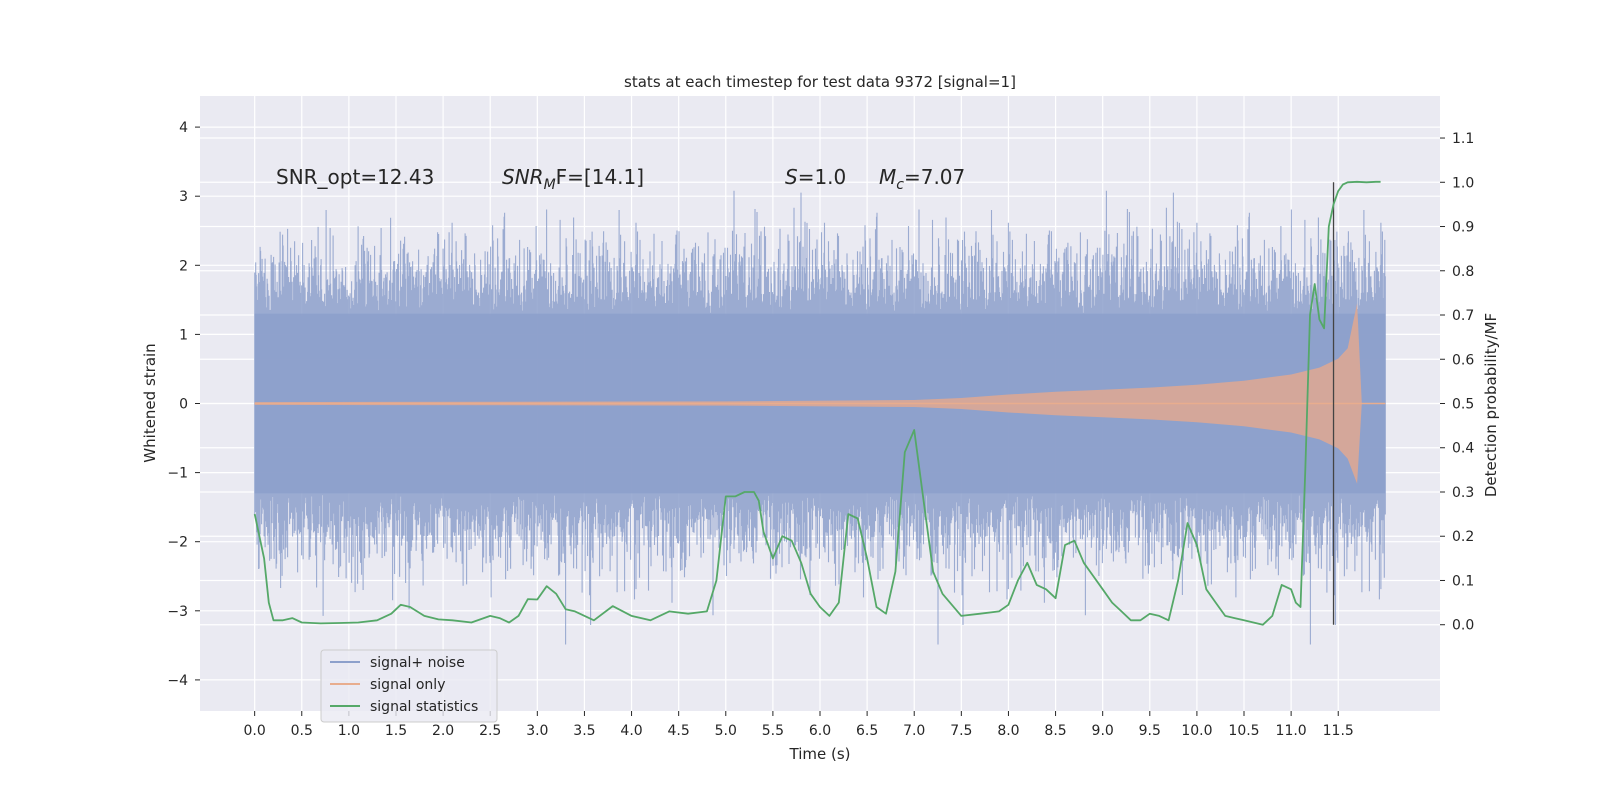  What do you see at coordinates (1196, 731) in the screenshot?
I see `x-tick-label: 10.0` at bounding box center [1196, 731].